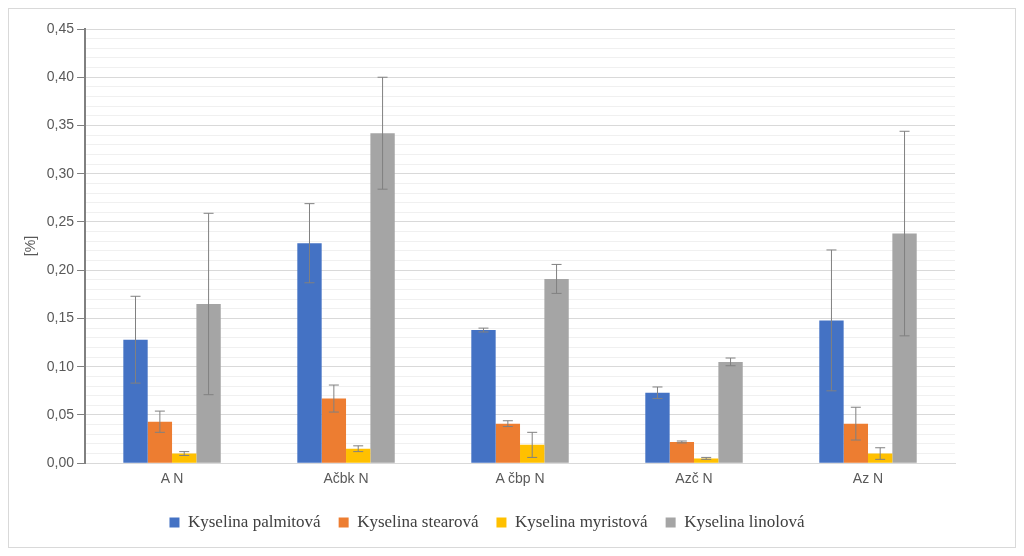 This screenshot has width=1024, height=556. What do you see at coordinates (254, 521) in the screenshot?
I see `legend-label: Kyselina palmitová` at bounding box center [254, 521].